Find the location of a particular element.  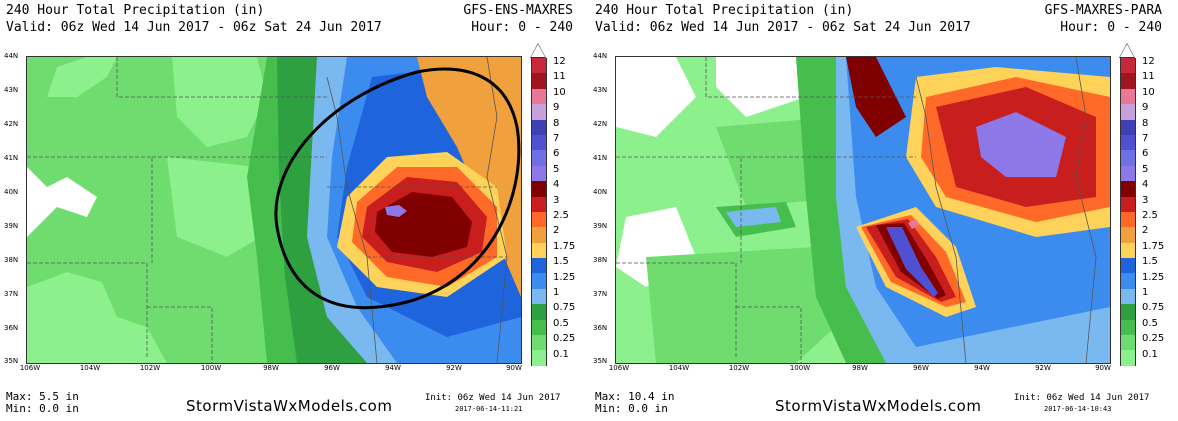

min-value: Min: 0.0 in is located at coordinates (631, 408).